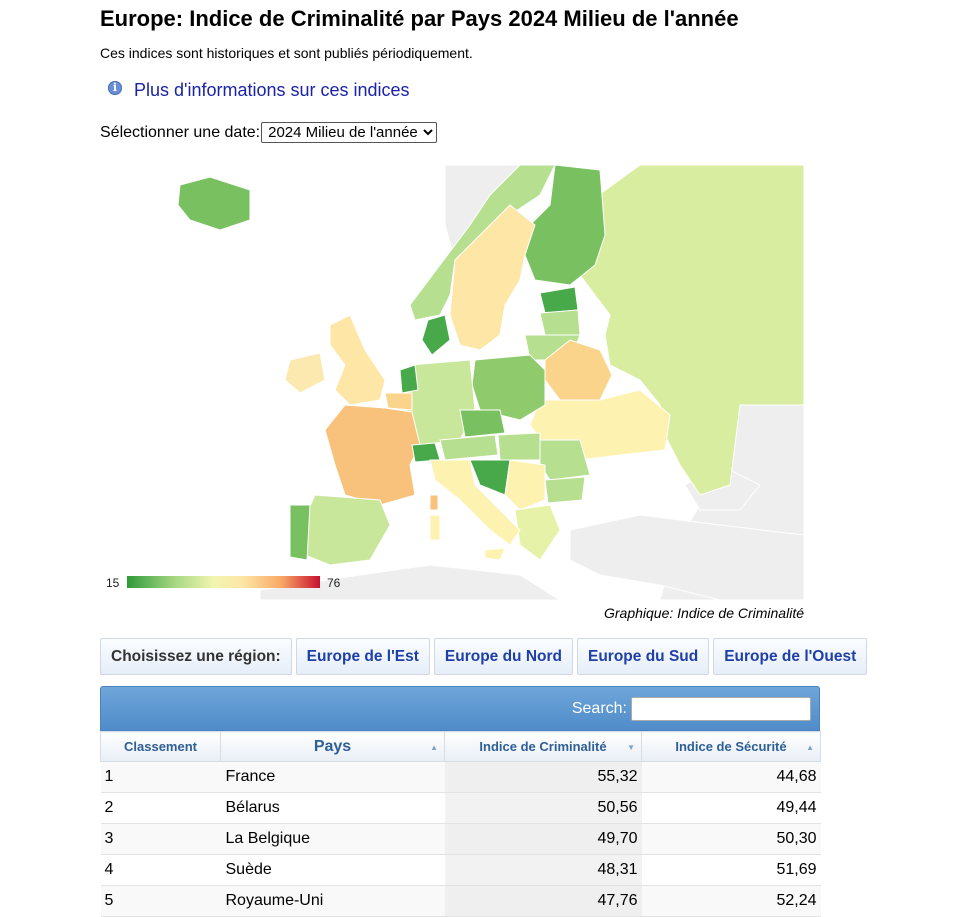 This screenshot has height=917, width=965. Describe the element at coordinates (160, 901) in the screenshot. I see `cell-rank: 5` at that location.